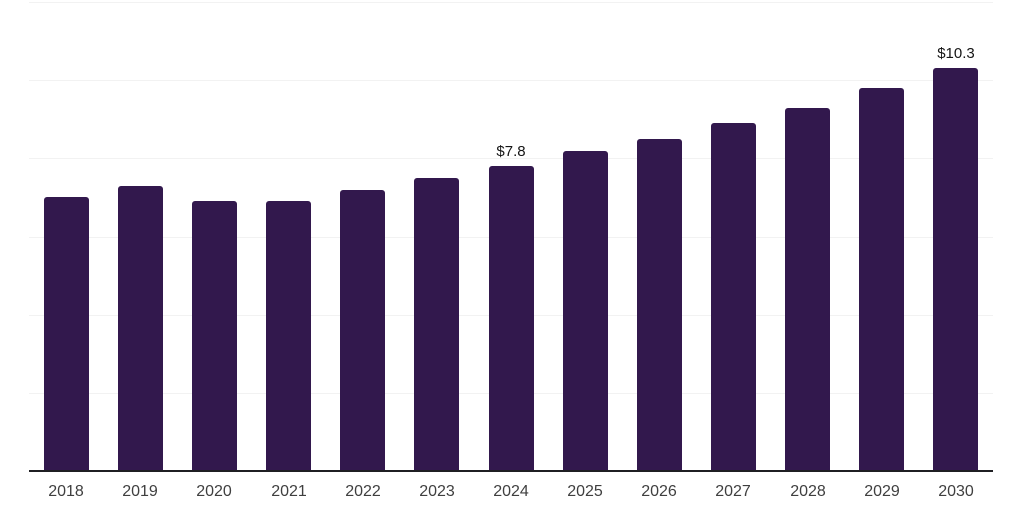 The height and width of the screenshot is (512, 1024). Describe the element at coordinates (140, 491) in the screenshot. I see `x-axis-label-2019: 2019` at that location.